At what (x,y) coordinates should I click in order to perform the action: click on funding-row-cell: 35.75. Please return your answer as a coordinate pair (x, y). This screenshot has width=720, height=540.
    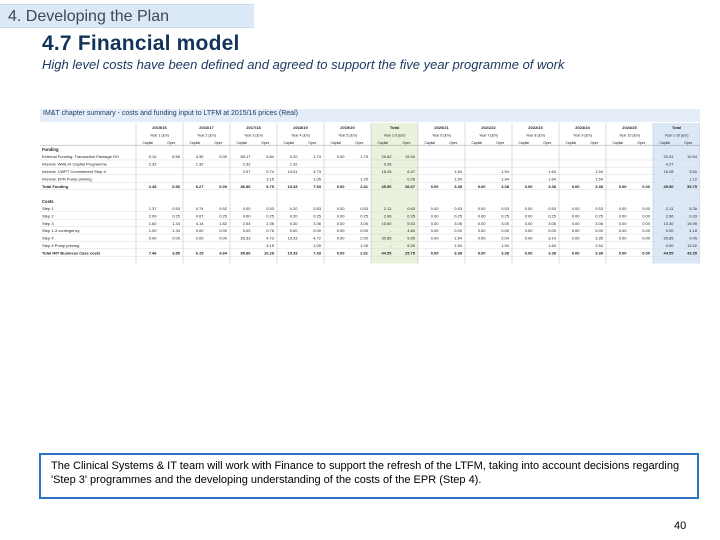
    Looking at the image, I should click on (692, 186).